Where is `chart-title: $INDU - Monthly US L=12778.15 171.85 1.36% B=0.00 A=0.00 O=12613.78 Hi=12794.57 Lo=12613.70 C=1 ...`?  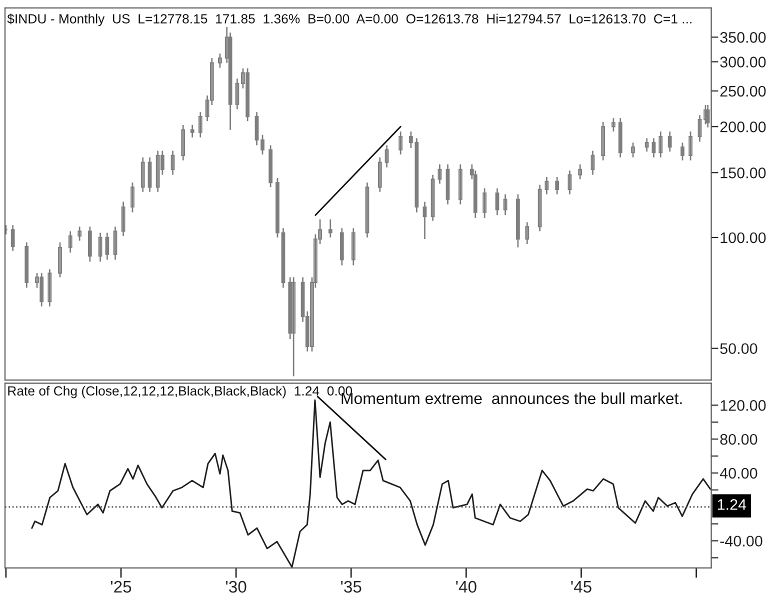 chart-title: $INDU - Monthly US L=12778.15 171.85 1.36% B=0.00 A=0.00 O=12613.78 Hi=12794.57 Lo=12613.70 C=1 ... is located at coordinates (349, 20).